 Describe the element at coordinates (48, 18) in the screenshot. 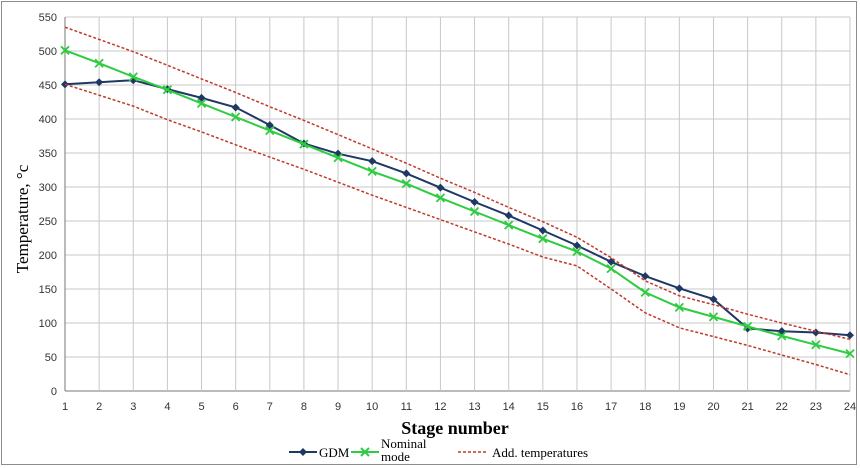

I see `y-tick-label: 550` at that location.